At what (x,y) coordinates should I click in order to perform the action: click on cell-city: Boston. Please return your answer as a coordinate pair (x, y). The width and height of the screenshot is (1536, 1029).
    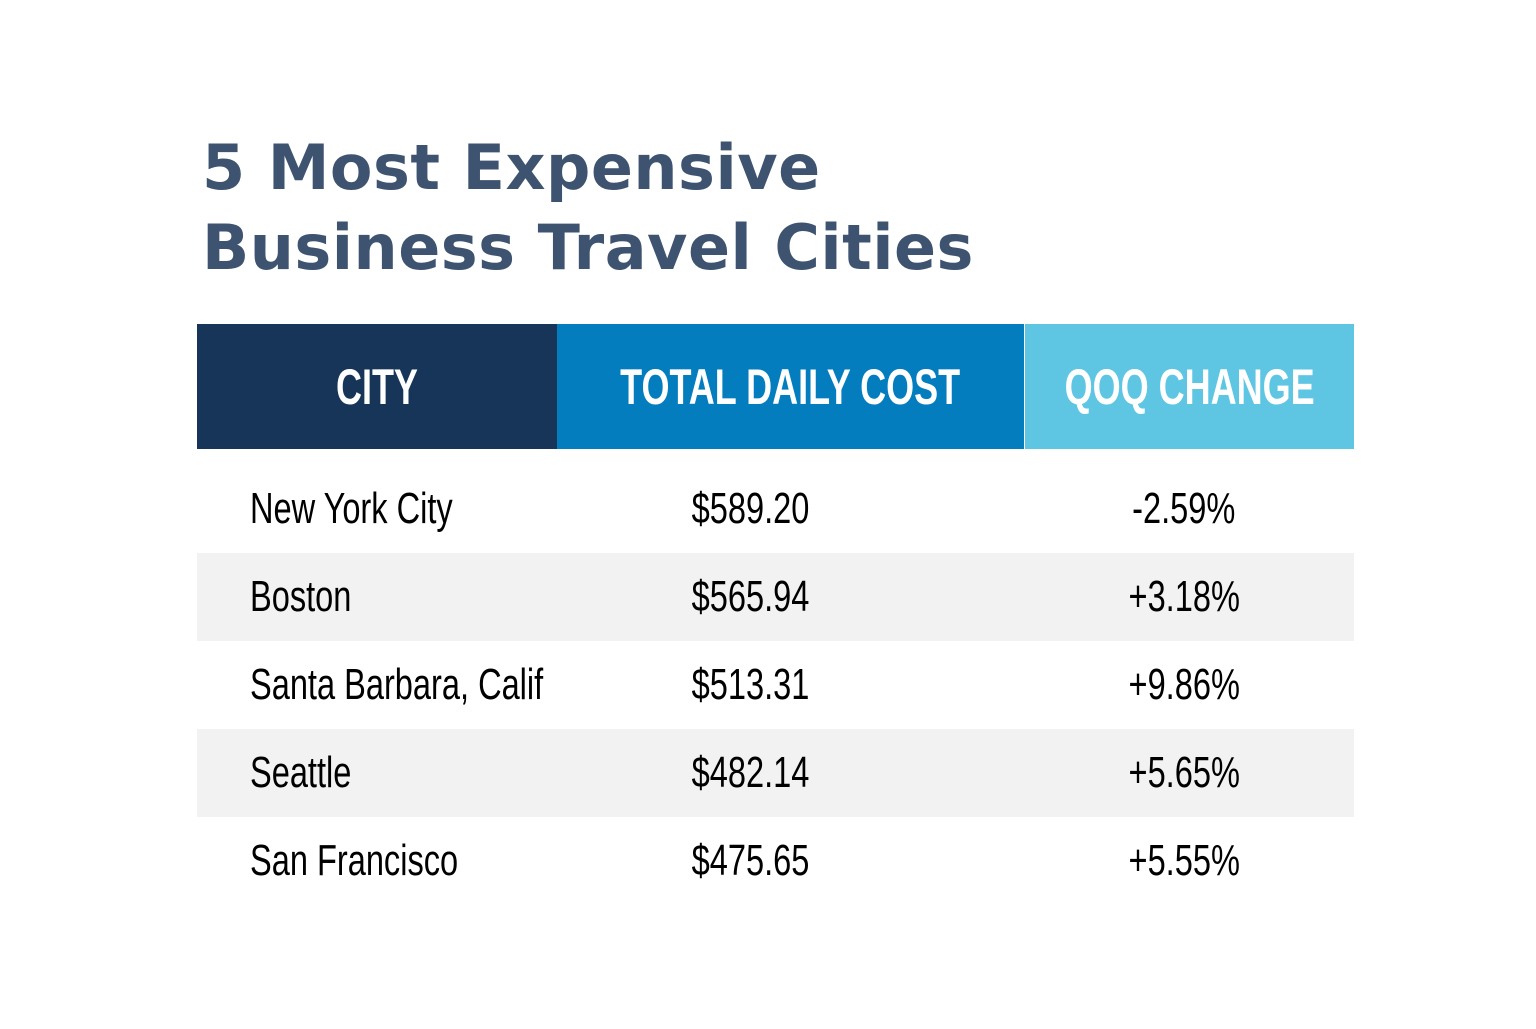
    Looking at the image, I should click on (301, 596).